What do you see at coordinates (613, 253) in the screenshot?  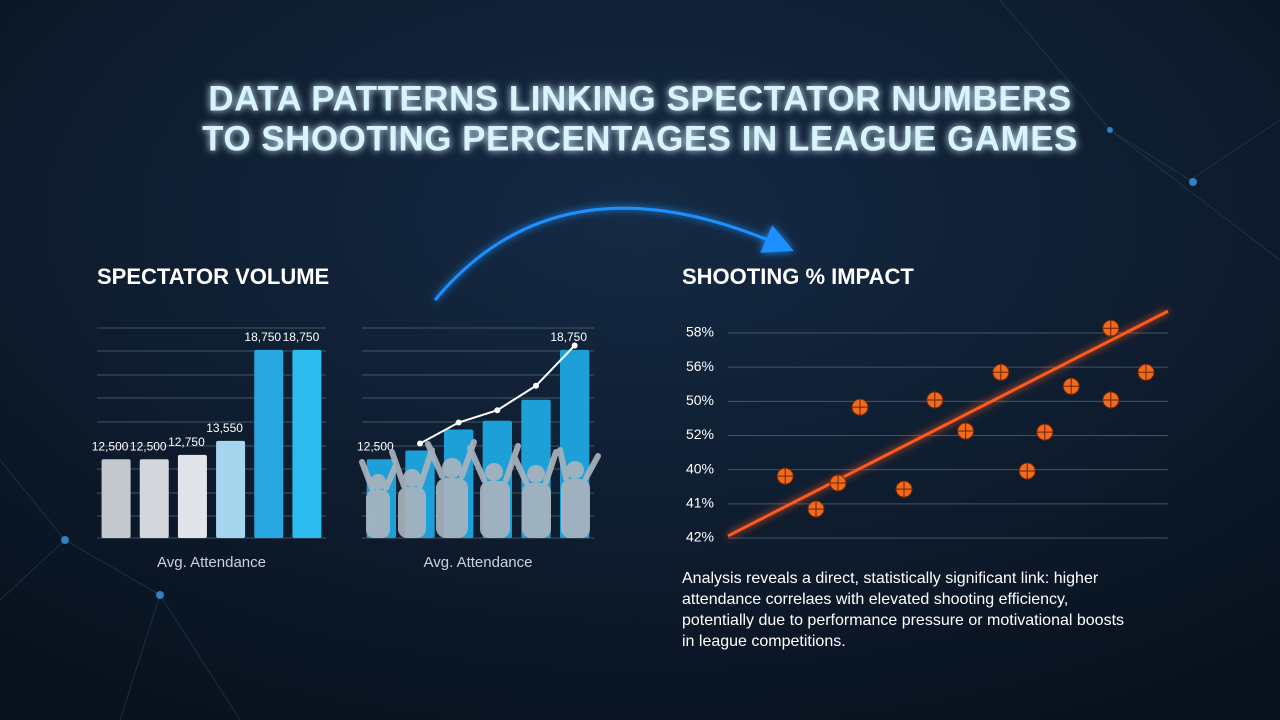 I see `flow-arrow` at bounding box center [613, 253].